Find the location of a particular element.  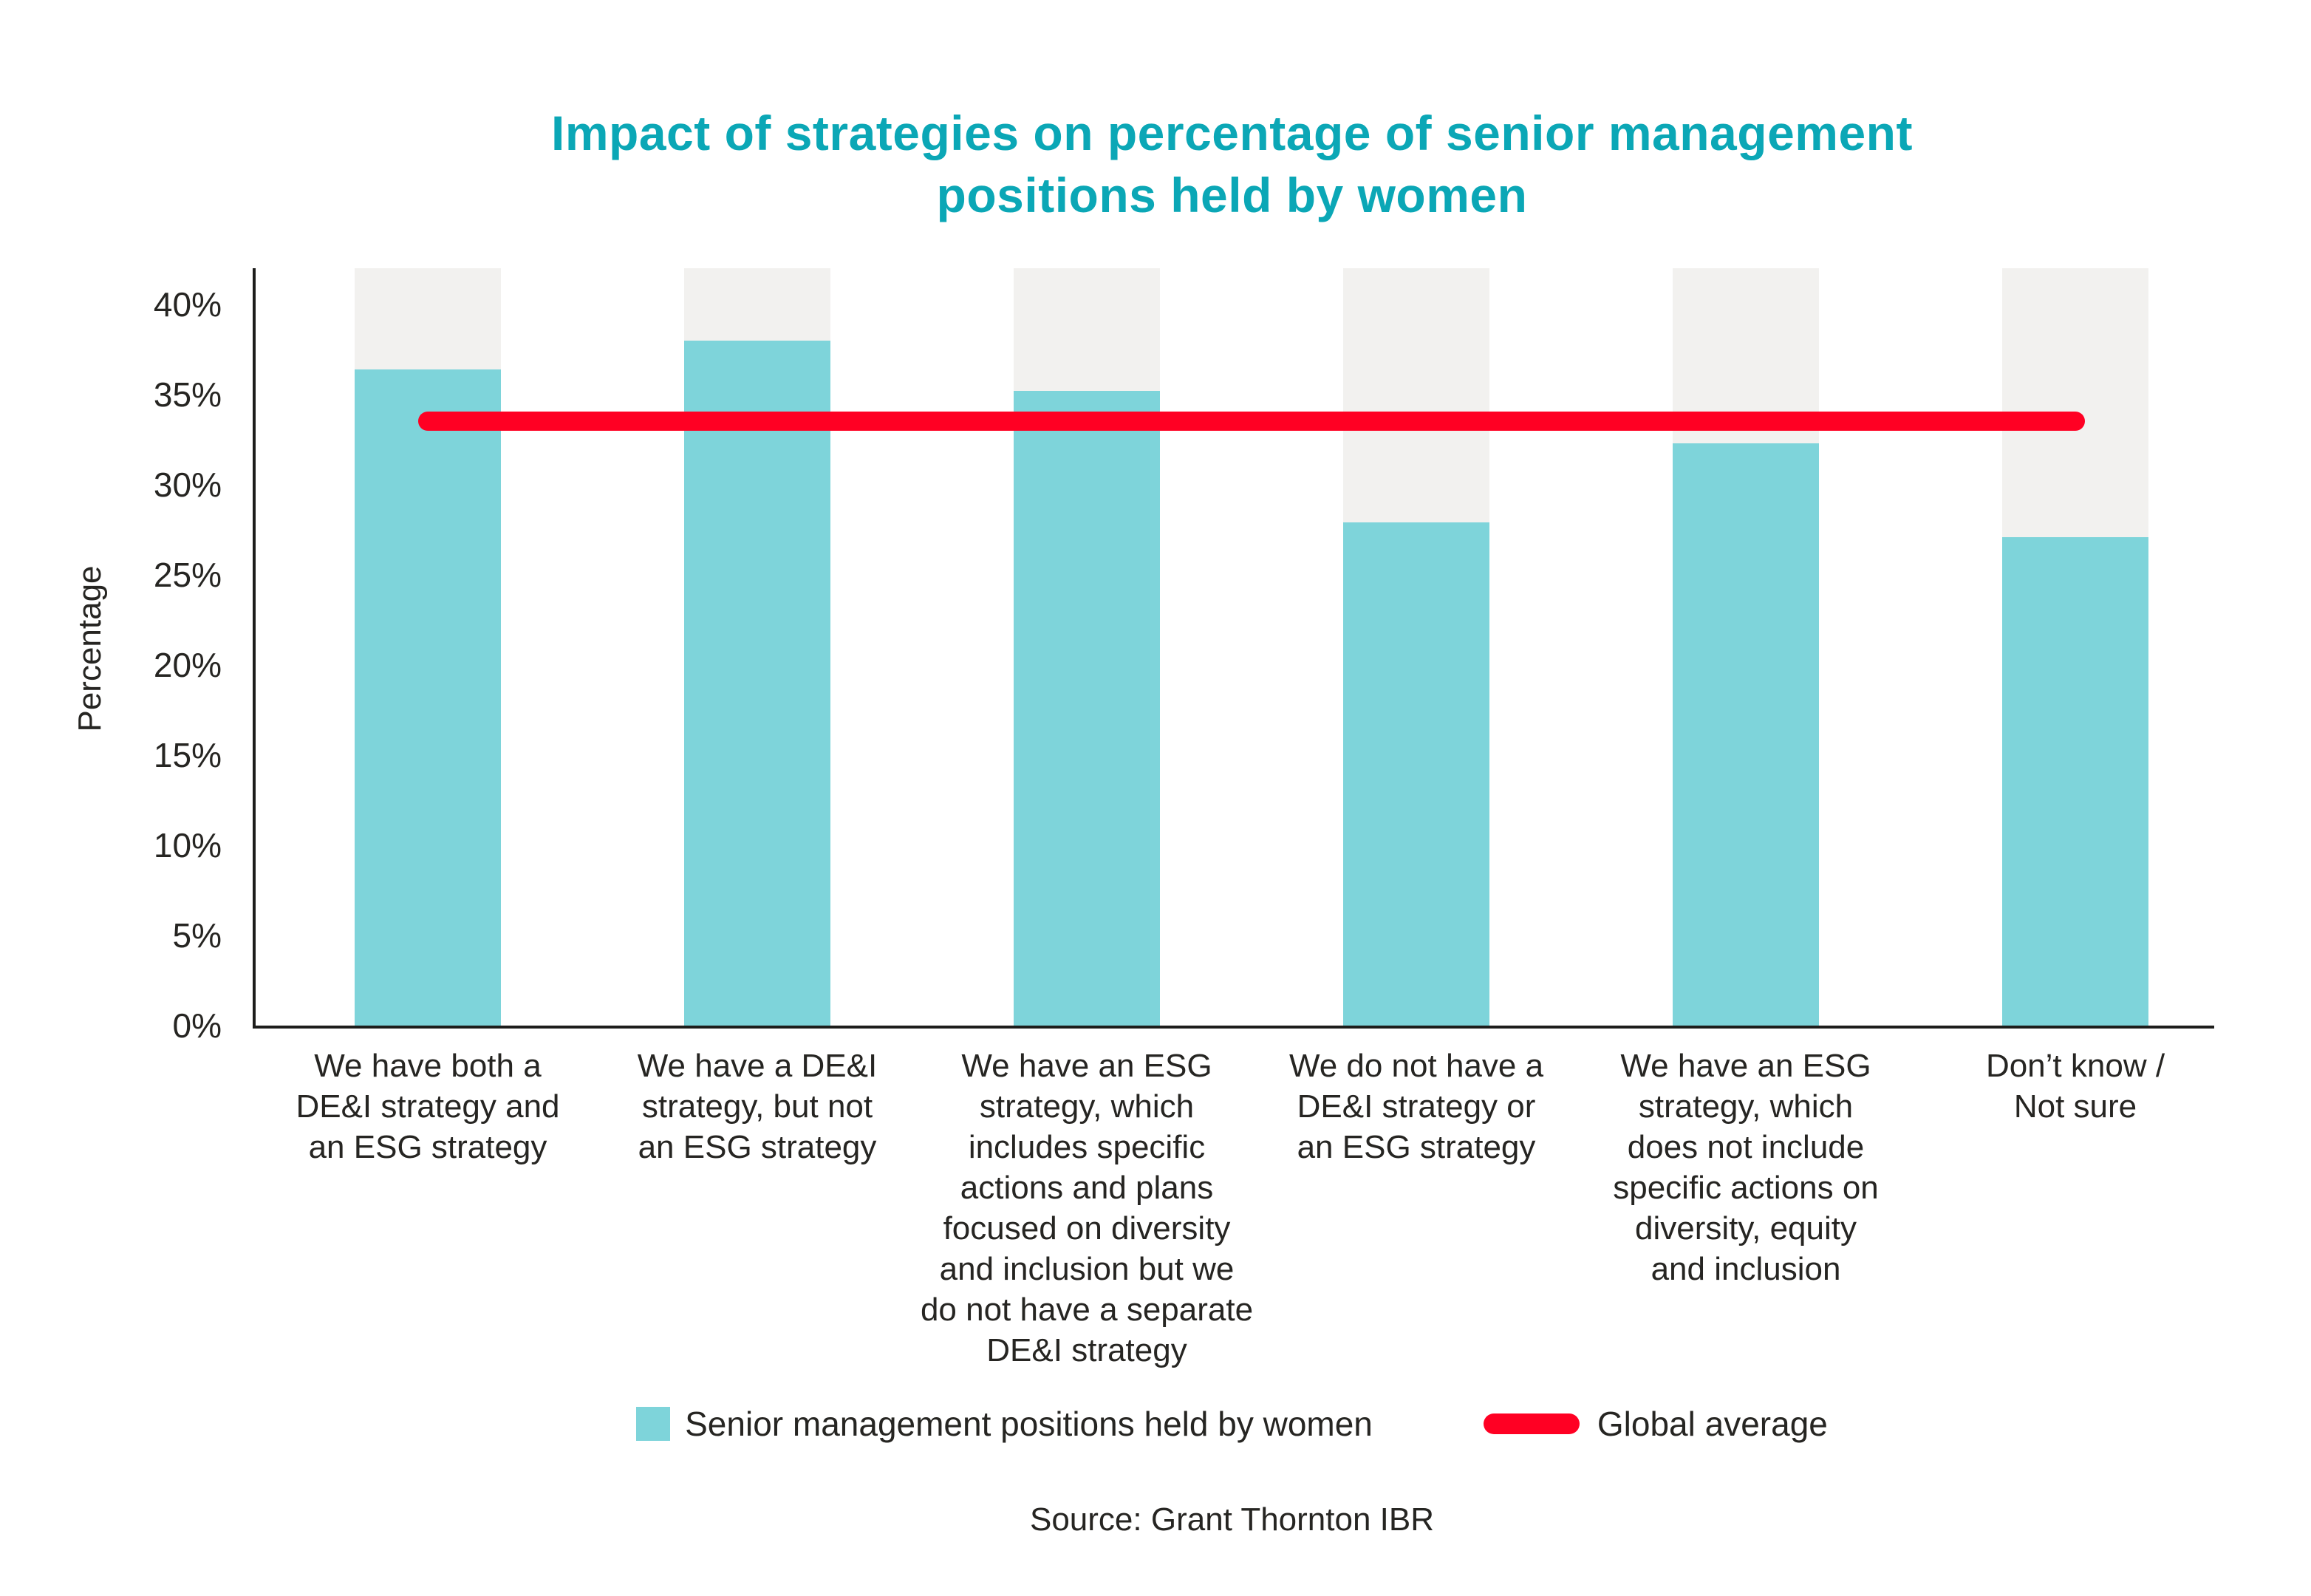

y-tick-label: 15% is located at coordinates (187, 754).